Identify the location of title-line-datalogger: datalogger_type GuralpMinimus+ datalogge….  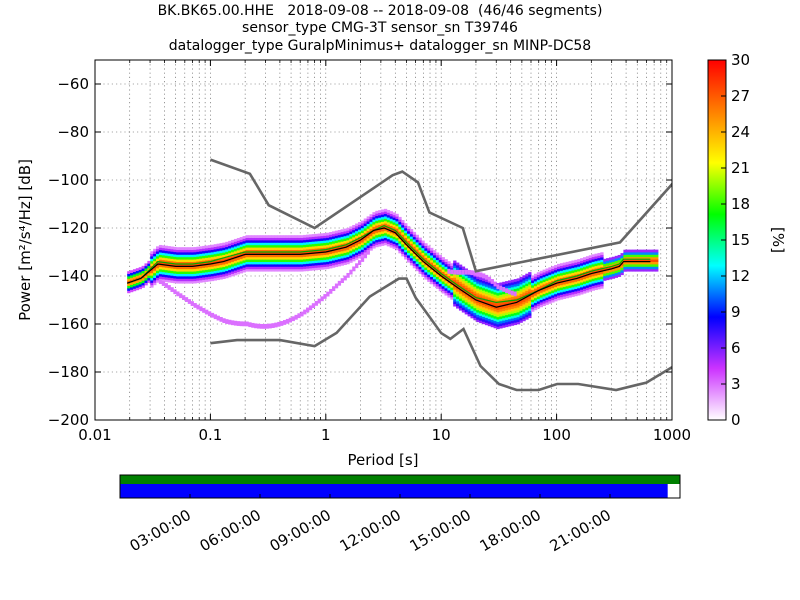
(380, 46).